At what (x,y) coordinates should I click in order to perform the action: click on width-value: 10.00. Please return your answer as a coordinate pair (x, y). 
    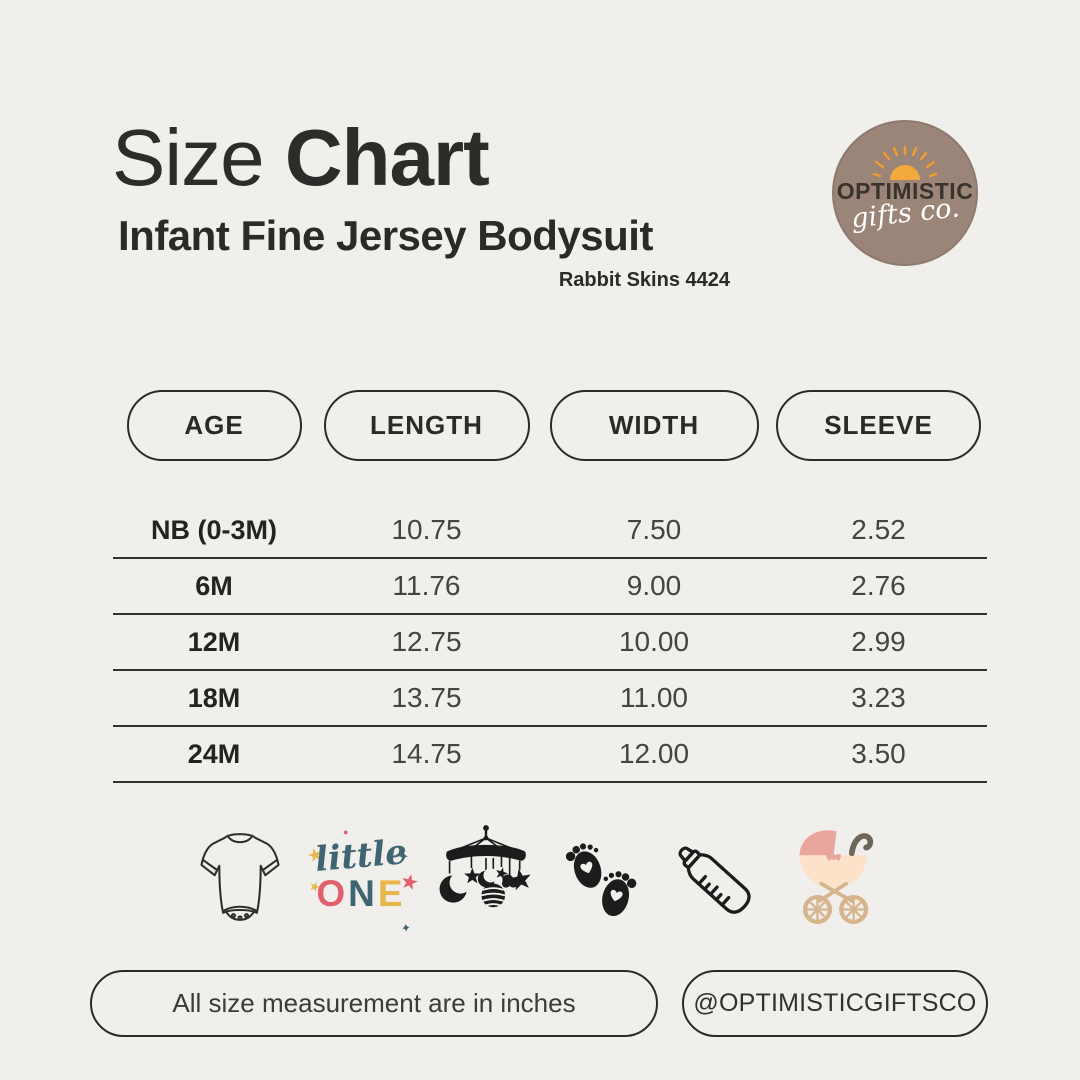
    Looking at the image, I should click on (654, 641).